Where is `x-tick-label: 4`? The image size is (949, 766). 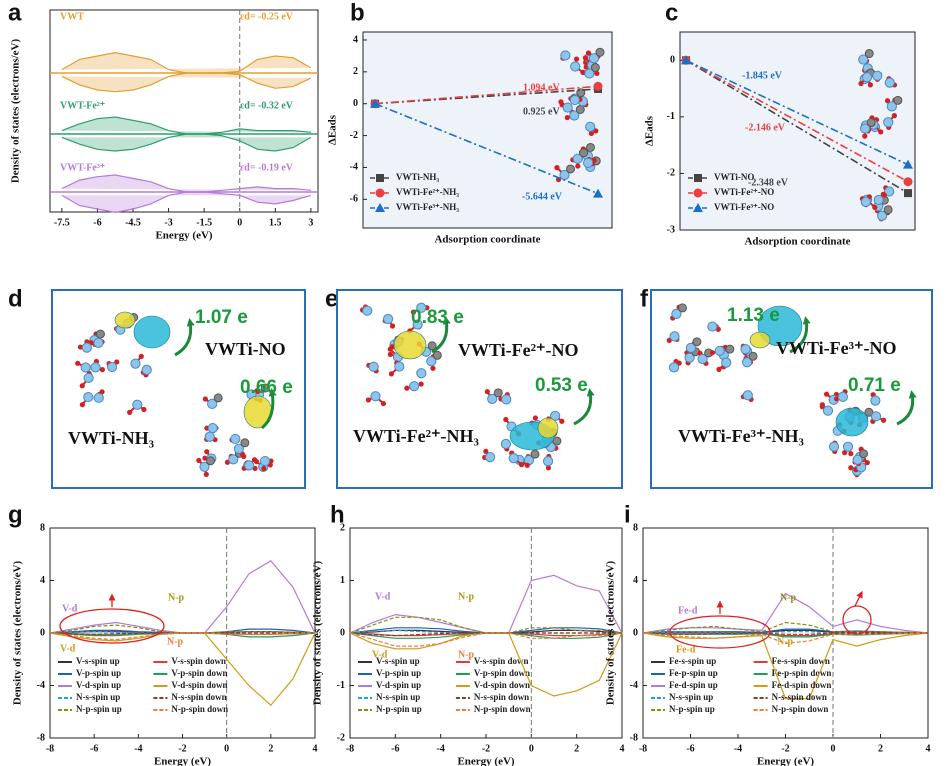 x-tick-label: 4 is located at coordinates (928, 748).